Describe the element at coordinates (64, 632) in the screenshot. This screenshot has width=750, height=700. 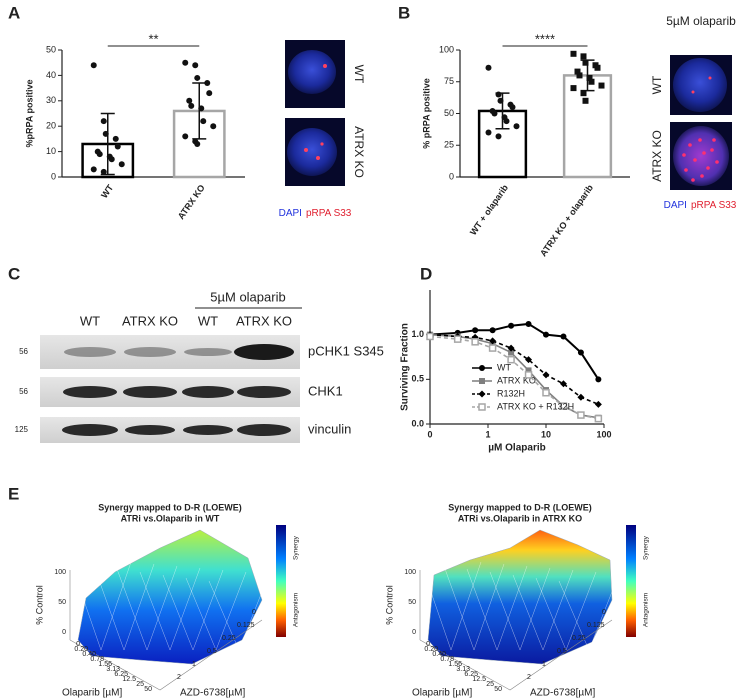
I see `z-tick-label: 0` at that location.